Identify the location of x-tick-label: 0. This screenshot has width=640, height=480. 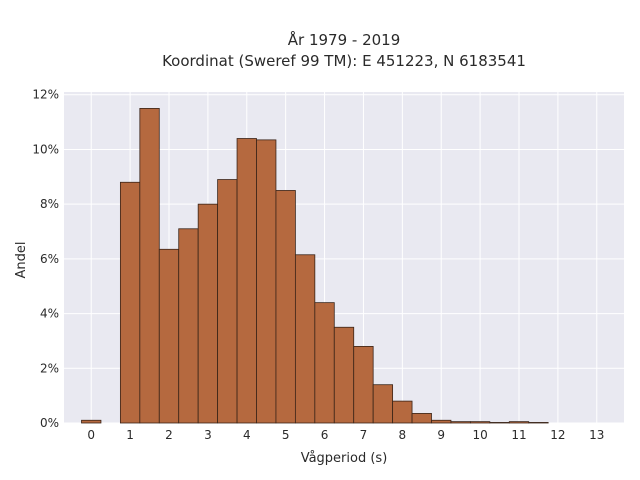
(91, 435).